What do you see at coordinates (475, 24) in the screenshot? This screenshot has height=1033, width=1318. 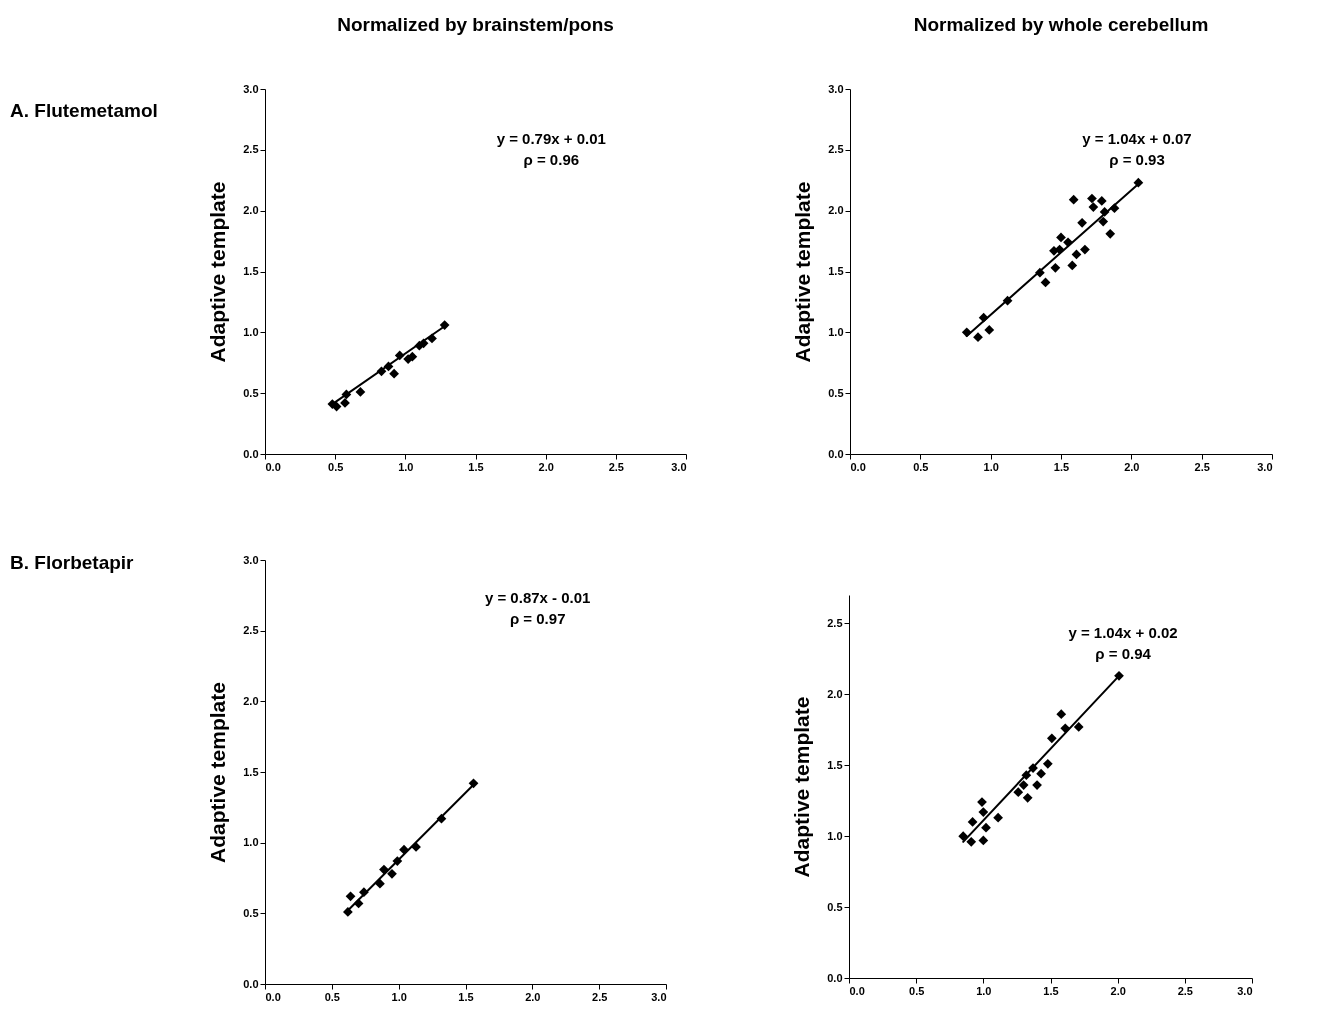 I see `chart-title: Normalized by brainstem/pons` at bounding box center [475, 24].